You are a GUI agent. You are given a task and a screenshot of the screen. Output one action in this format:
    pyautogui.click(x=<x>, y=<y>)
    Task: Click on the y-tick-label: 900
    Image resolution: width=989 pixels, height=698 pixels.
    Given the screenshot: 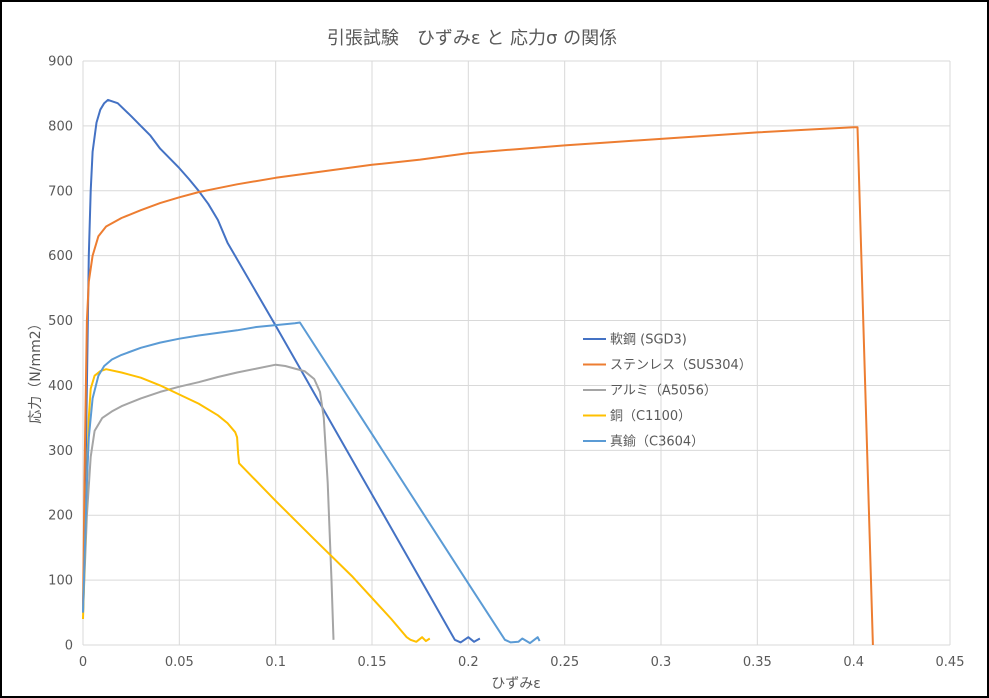 What is the action you would take?
    pyautogui.click(x=60, y=62)
    